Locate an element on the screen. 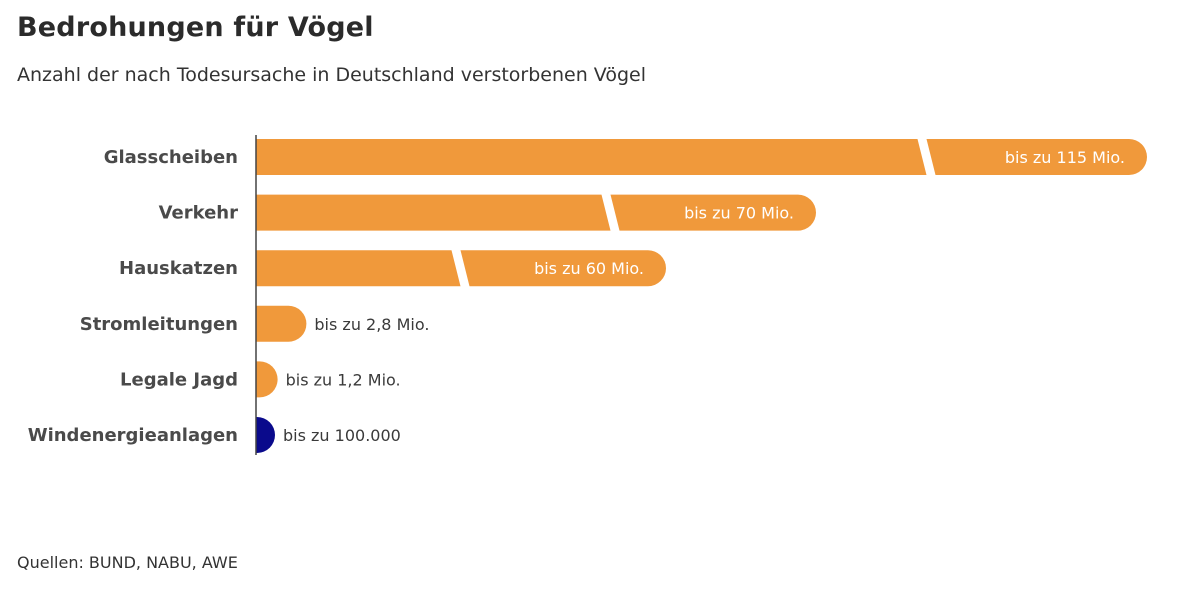  category-label: Windenergieanlagen is located at coordinates (133, 435).